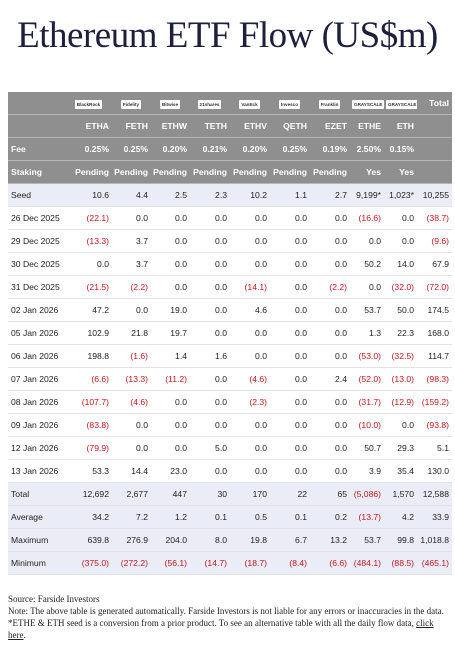 This screenshot has width=455, height=656. Describe the element at coordinates (434, 425) in the screenshot. I see `flow-value: (93.8)` at that location.